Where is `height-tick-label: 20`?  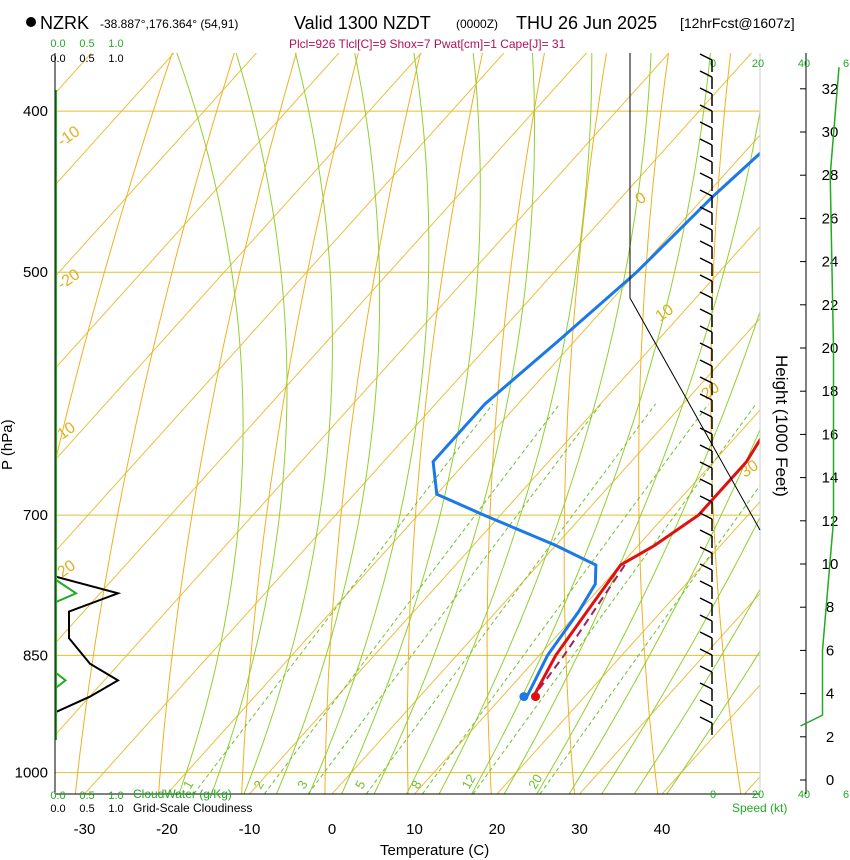 height-tick-label: 20 is located at coordinates (830, 348).